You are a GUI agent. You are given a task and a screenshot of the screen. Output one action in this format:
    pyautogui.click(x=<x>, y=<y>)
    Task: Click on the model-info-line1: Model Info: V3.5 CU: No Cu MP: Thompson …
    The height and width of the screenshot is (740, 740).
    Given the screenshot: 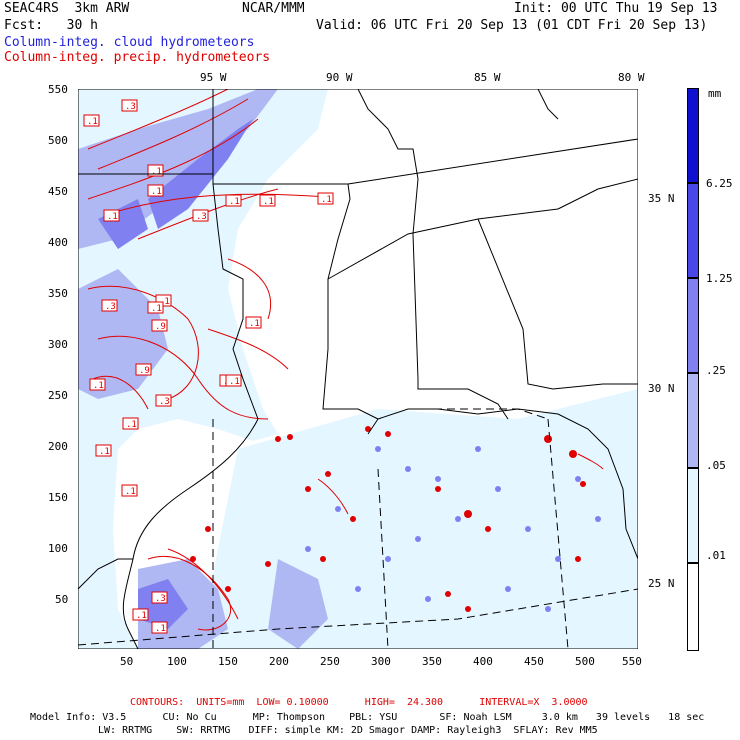 What is the action you would take?
    pyautogui.click(x=367, y=717)
    